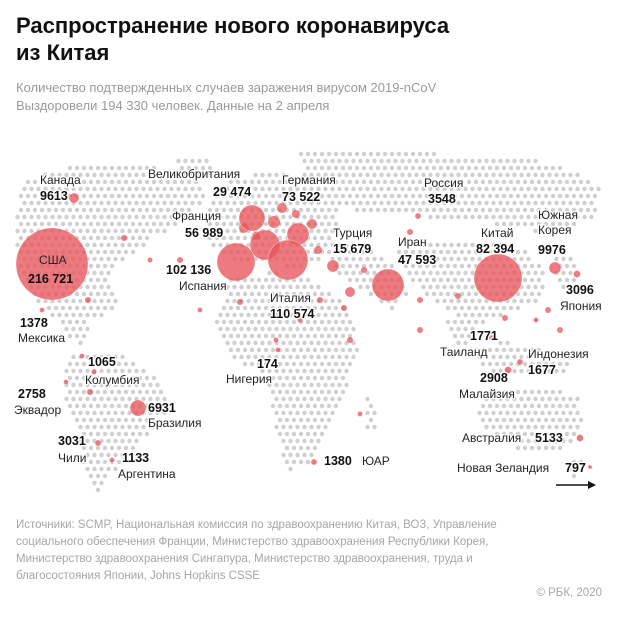 This screenshot has width=620, height=620. What do you see at coordinates (98, 443) in the screenshot?
I see `bubble-chile` at bounding box center [98, 443].